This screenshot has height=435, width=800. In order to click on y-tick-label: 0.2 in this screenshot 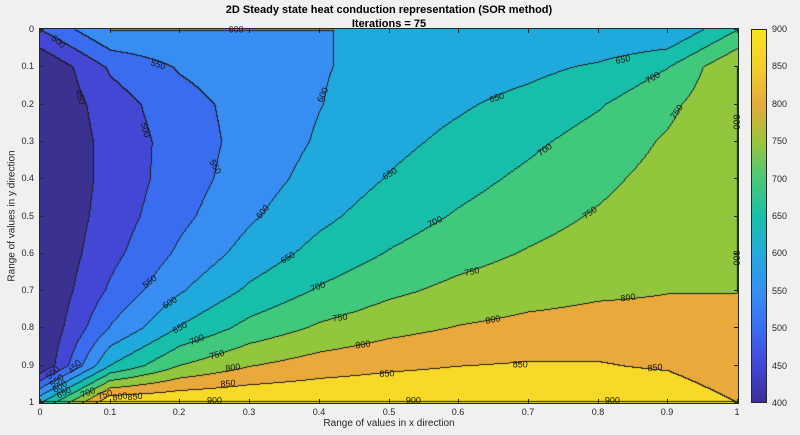, I will do `click(27, 104)`.